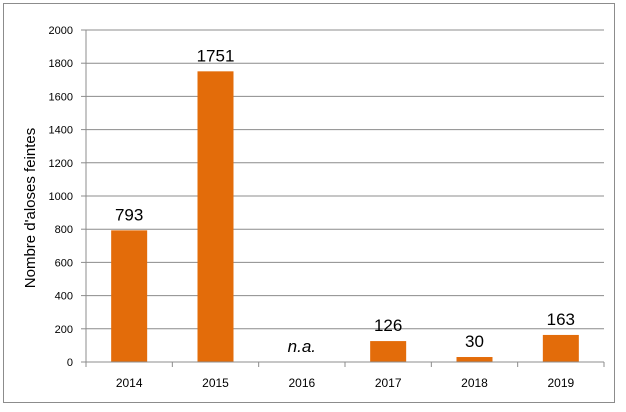 The image size is (626, 412). I want to click on y-tick-labels: 0 200 400 600 800 1000 1200 1400 1600 1800 2000, so click(61, 197).